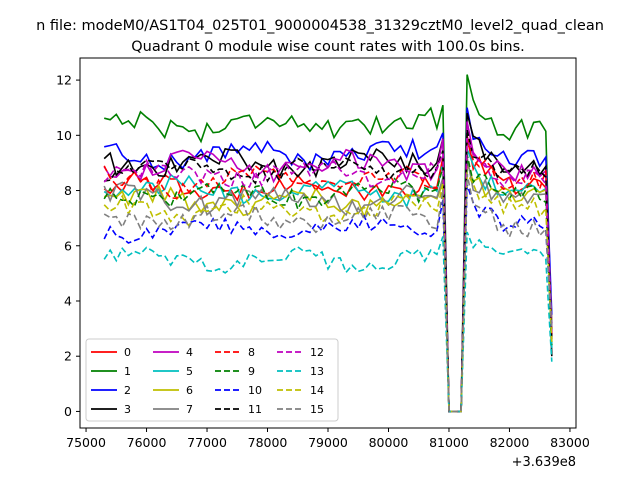  Describe the element at coordinates (68, 411) in the screenshot. I see `y-tick-label: 0` at that location.